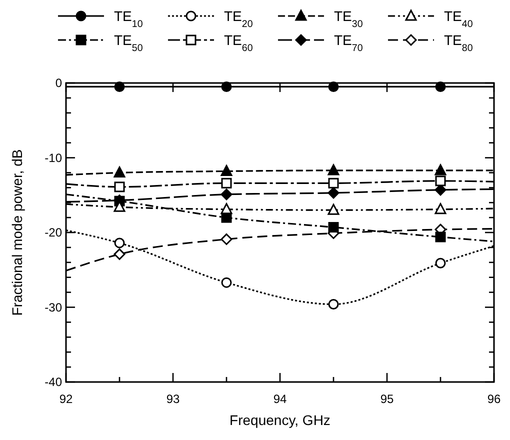  What do you see at coordinates (173, 399) in the screenshot?
I see `x-tick-label: 93` at bounding box center [173, 399].